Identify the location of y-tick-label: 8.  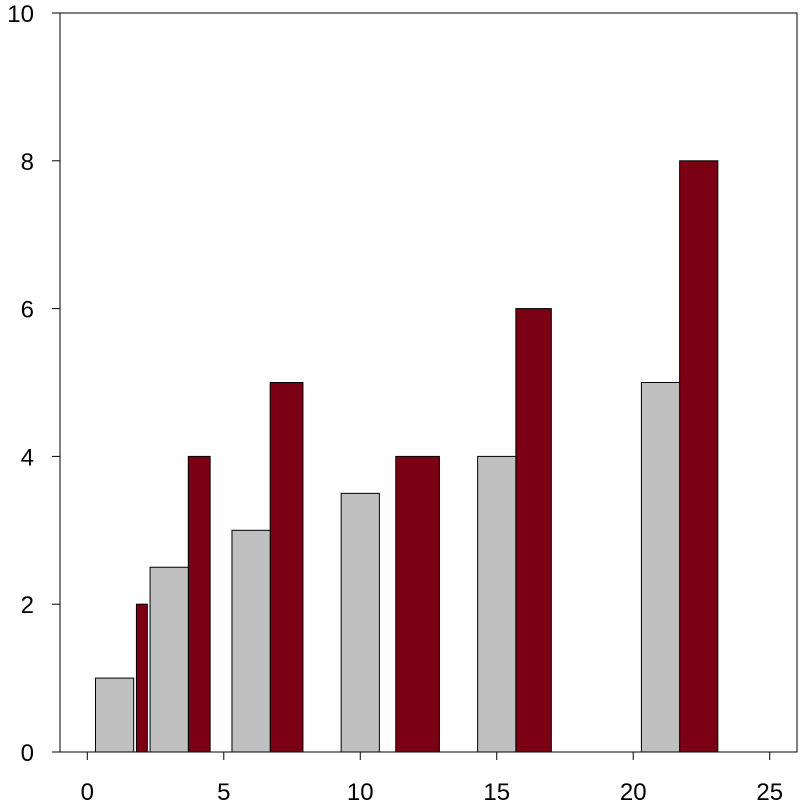
(27, 162).